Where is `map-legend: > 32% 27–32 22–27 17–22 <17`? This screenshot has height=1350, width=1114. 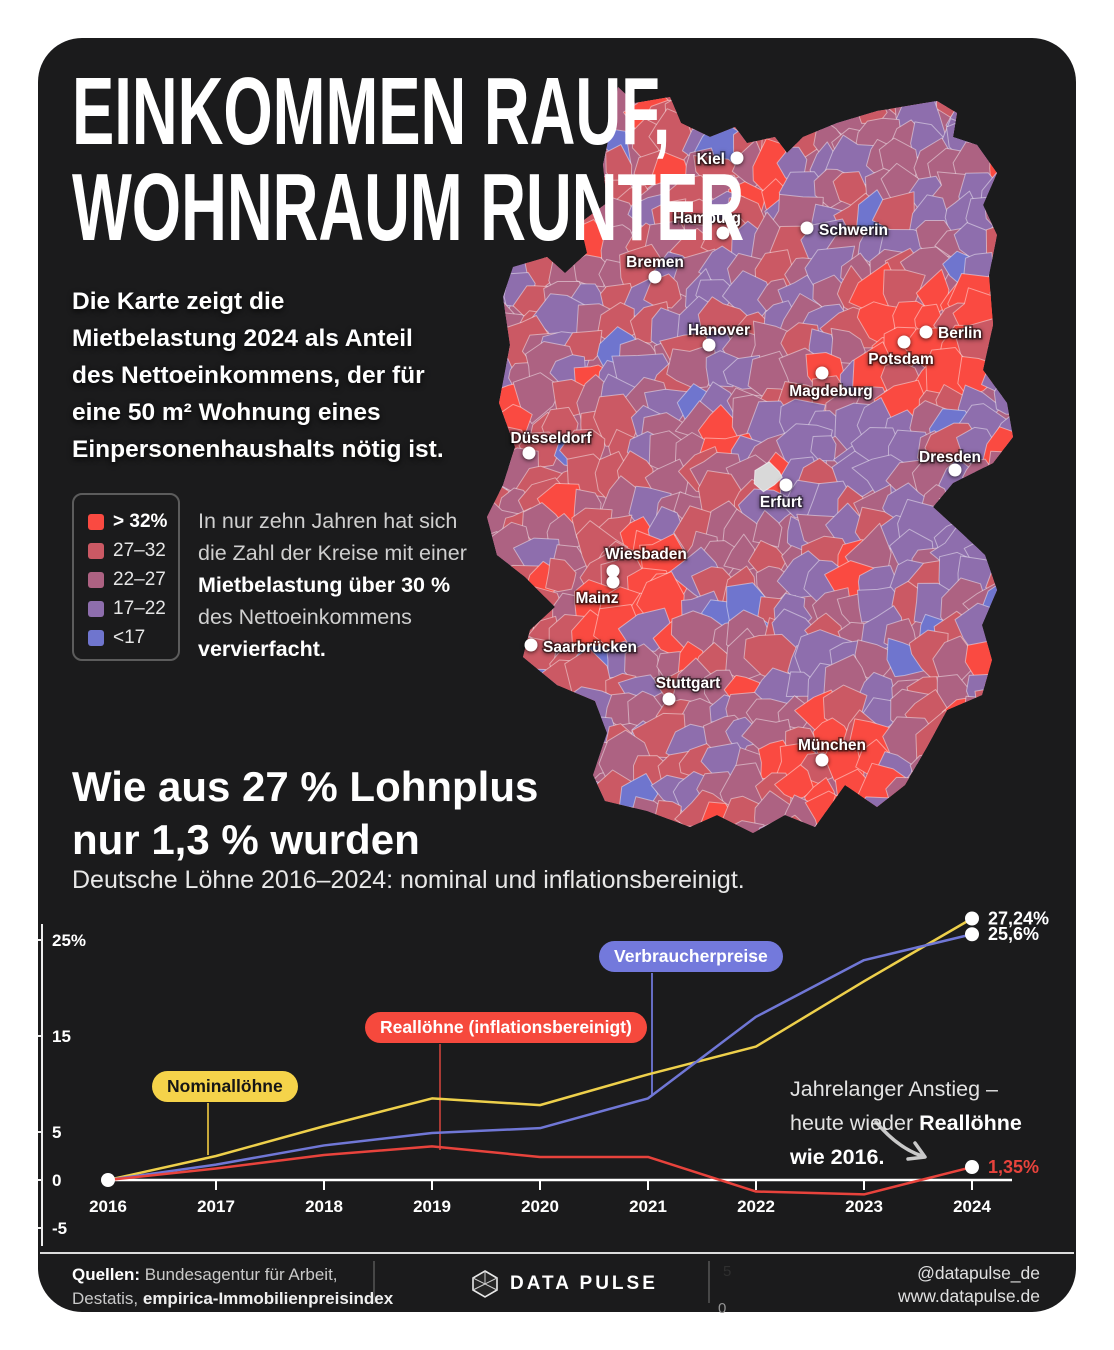
map-legend: > 32% 27–32 22–27 17–22 <17 is located at coordinates (126, 577).